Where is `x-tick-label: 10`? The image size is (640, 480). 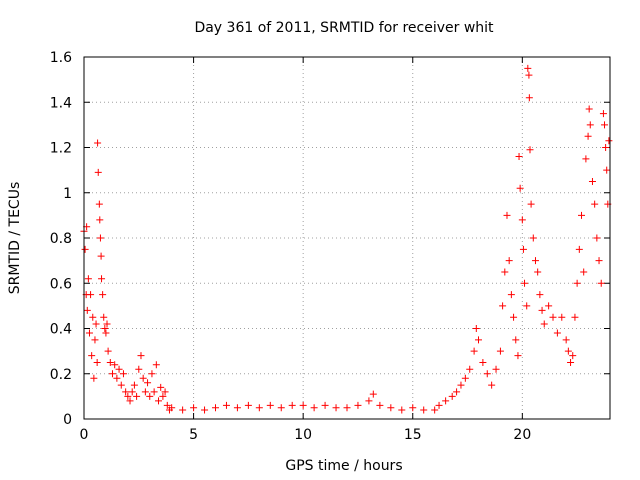 x-tick-label: 10 is located at coordinates (303, 435).